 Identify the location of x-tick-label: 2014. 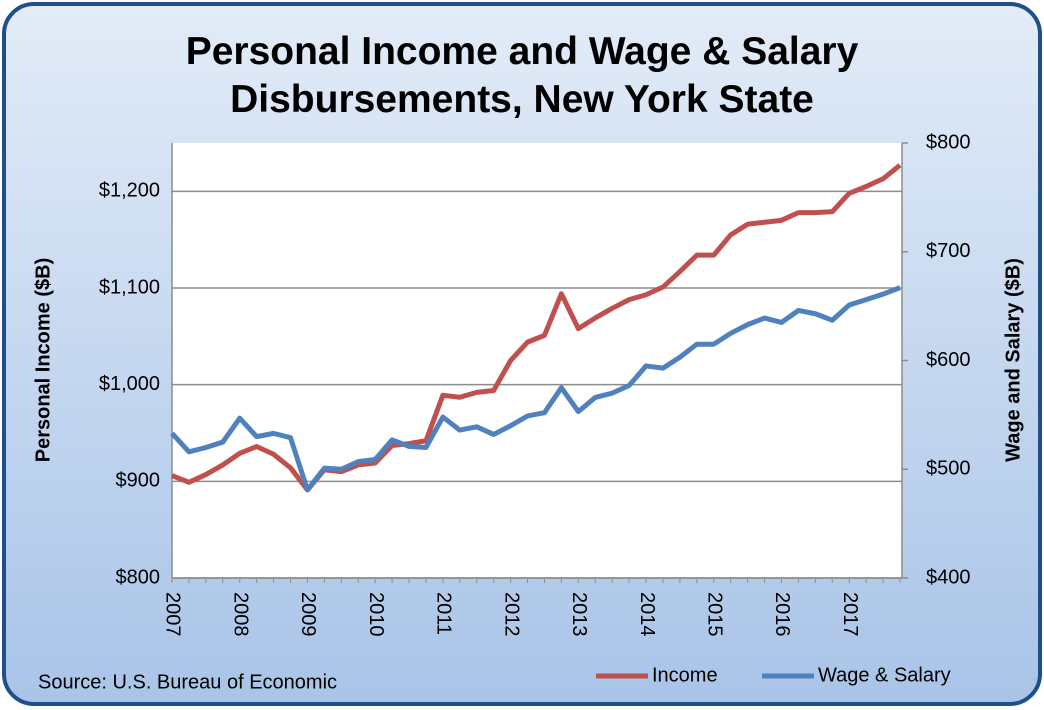
(647, 614).